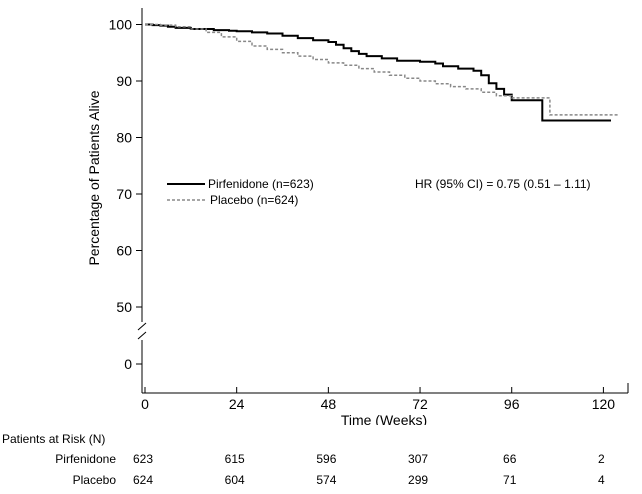 The height and width of the screenshot is (494, 642). What do you see at coordinates (94, 177) in the screenshot?
I see `y-axis-label: Percentage of Patients Alive` at bounding box center [94, 177].